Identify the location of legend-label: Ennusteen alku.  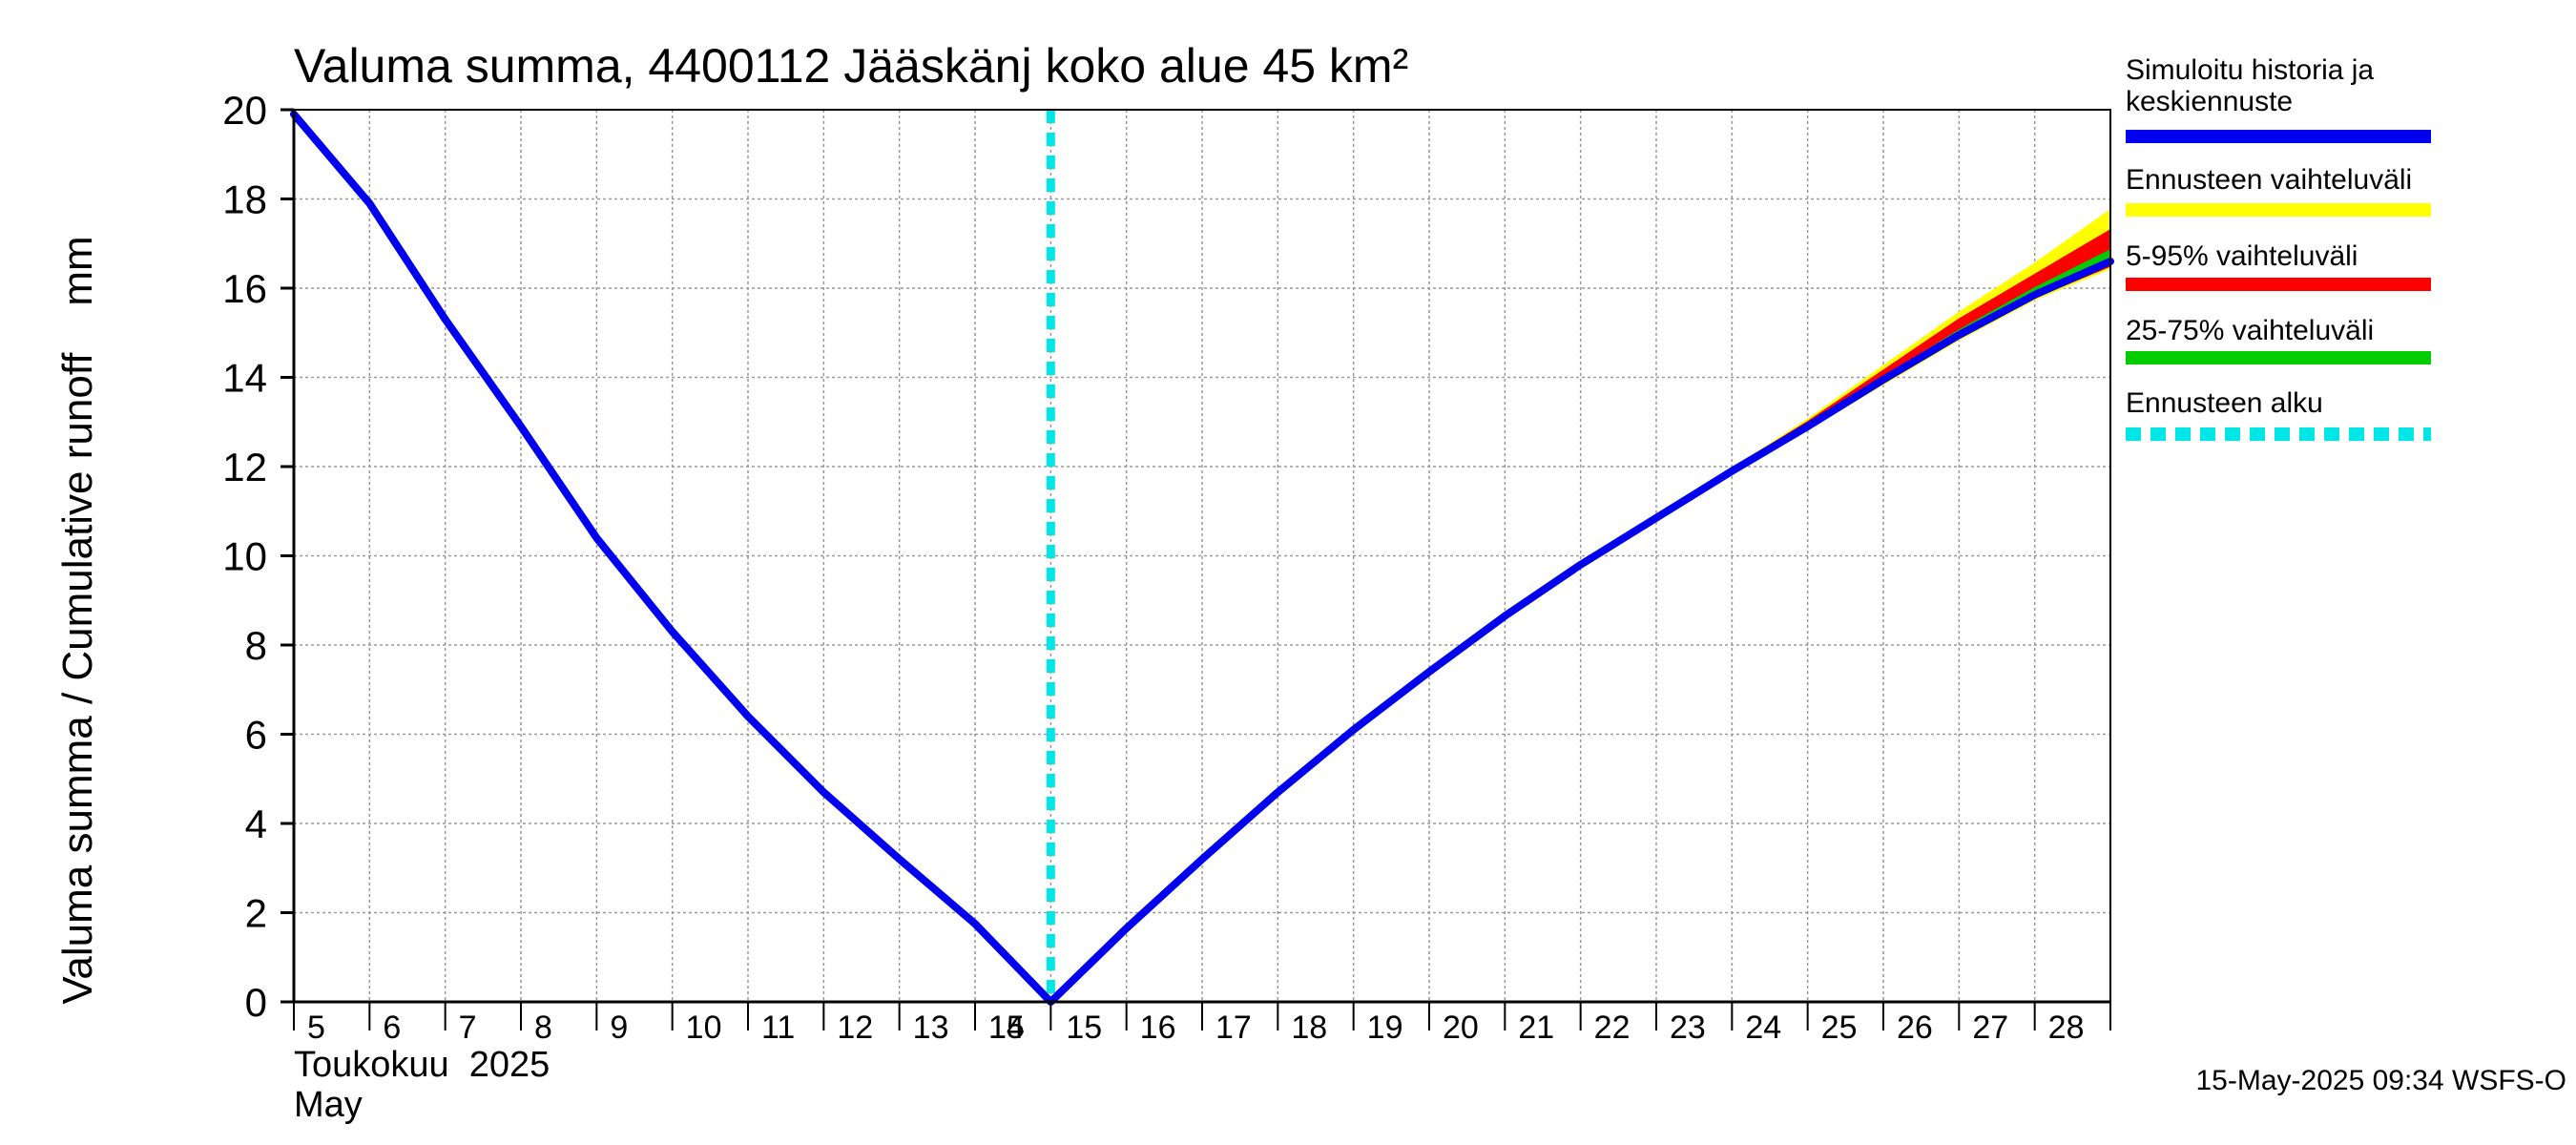
(2224, 403).